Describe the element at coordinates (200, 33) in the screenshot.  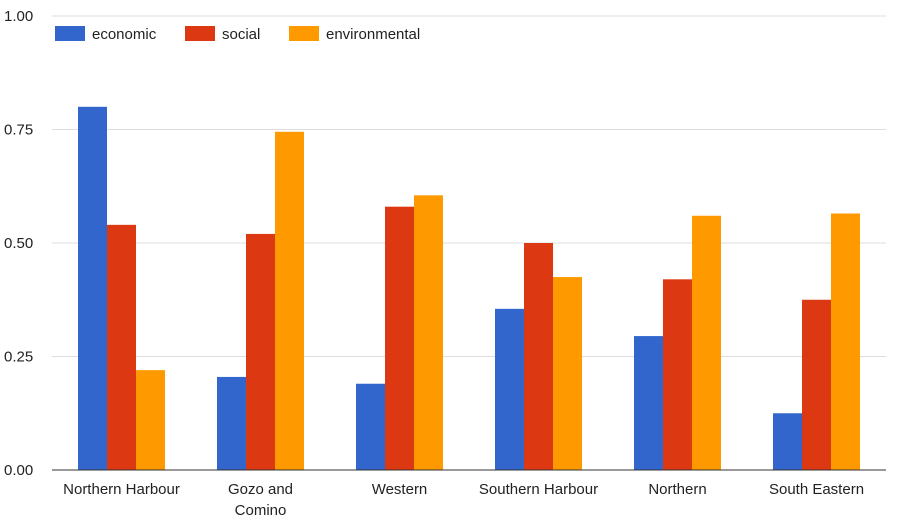
I see `legend-swatch-social` at that location.